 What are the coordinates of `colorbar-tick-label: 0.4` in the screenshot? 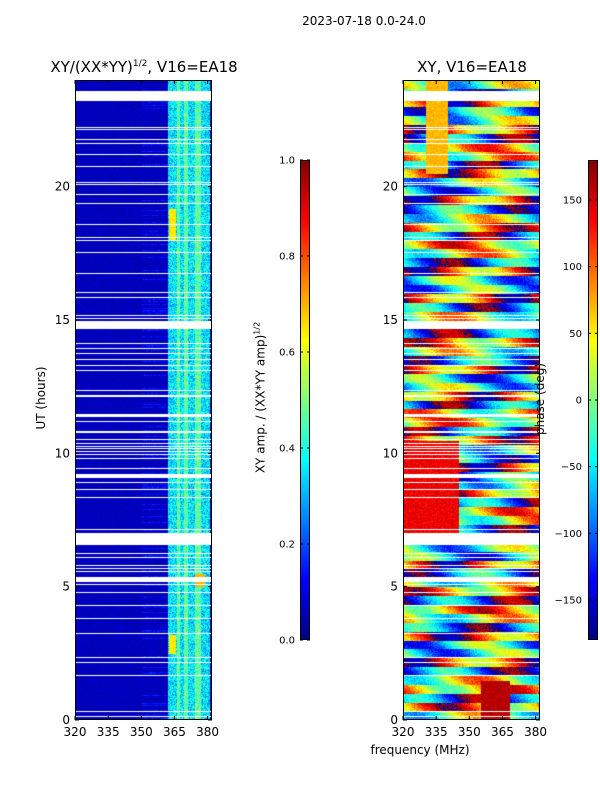 It's located at (287, 449).